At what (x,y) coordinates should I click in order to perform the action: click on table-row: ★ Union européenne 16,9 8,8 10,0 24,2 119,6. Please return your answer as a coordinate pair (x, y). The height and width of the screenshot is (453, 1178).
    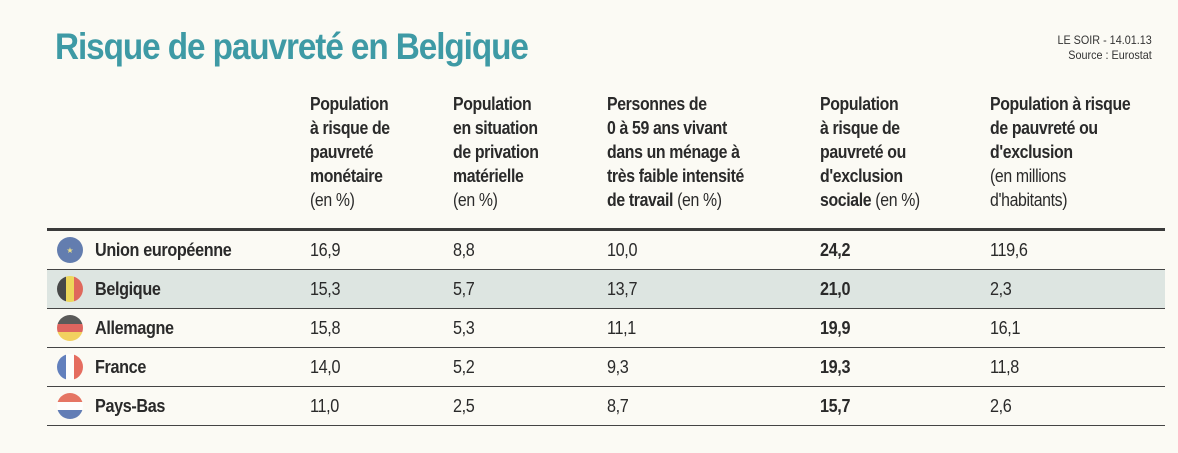
    Looking at the image, I should click on (606, 250).